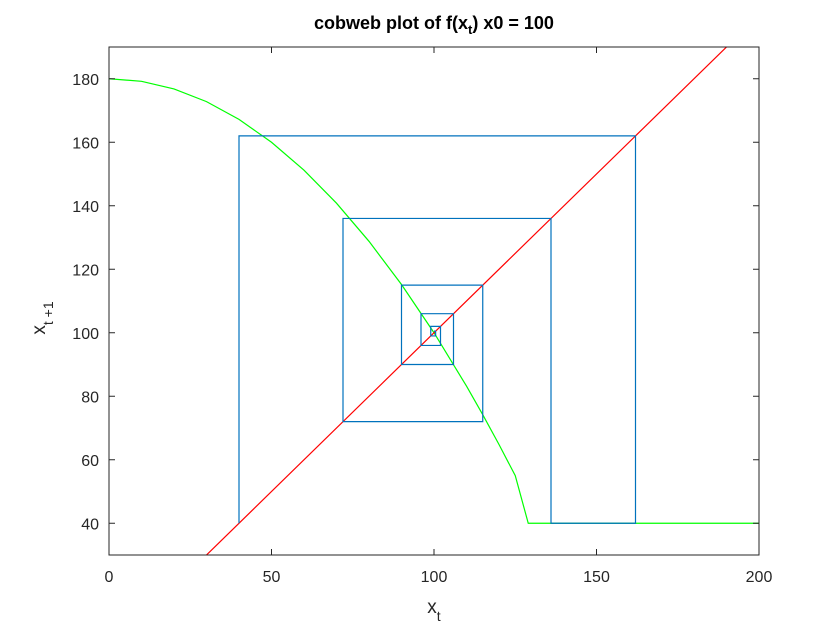 The width and height of the screenshot is (840, 630). Describe the element at coordinates (391, 23) in the screenshot. I see `chart-title-prefix: cobweb plot of f(x` at that location.